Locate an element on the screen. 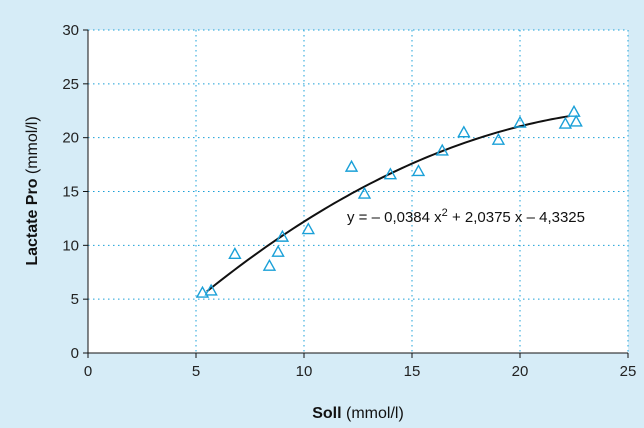 Image resolution: width=644 pixels, height=428 pixels. x-tick-label: 25 is located at coordinates (628, 371).